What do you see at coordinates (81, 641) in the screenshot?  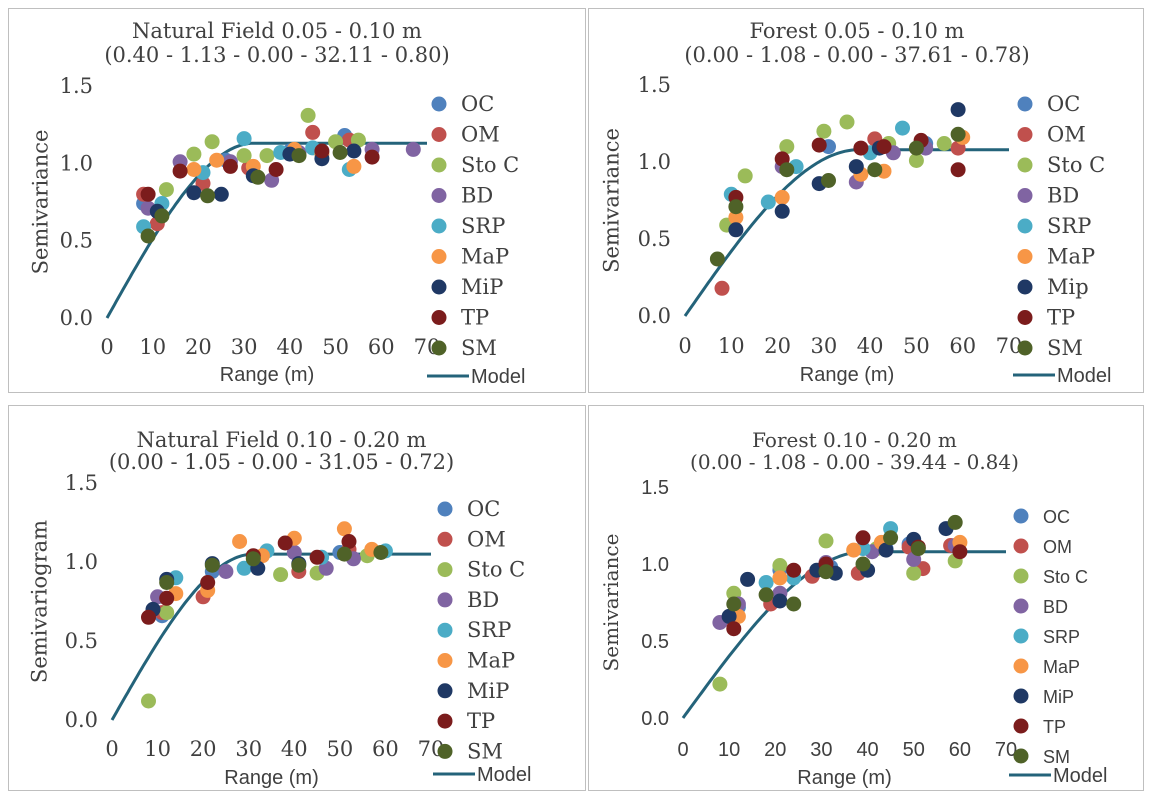 I see `y-tick-label: 0.5` at bounding box center [81, 641].